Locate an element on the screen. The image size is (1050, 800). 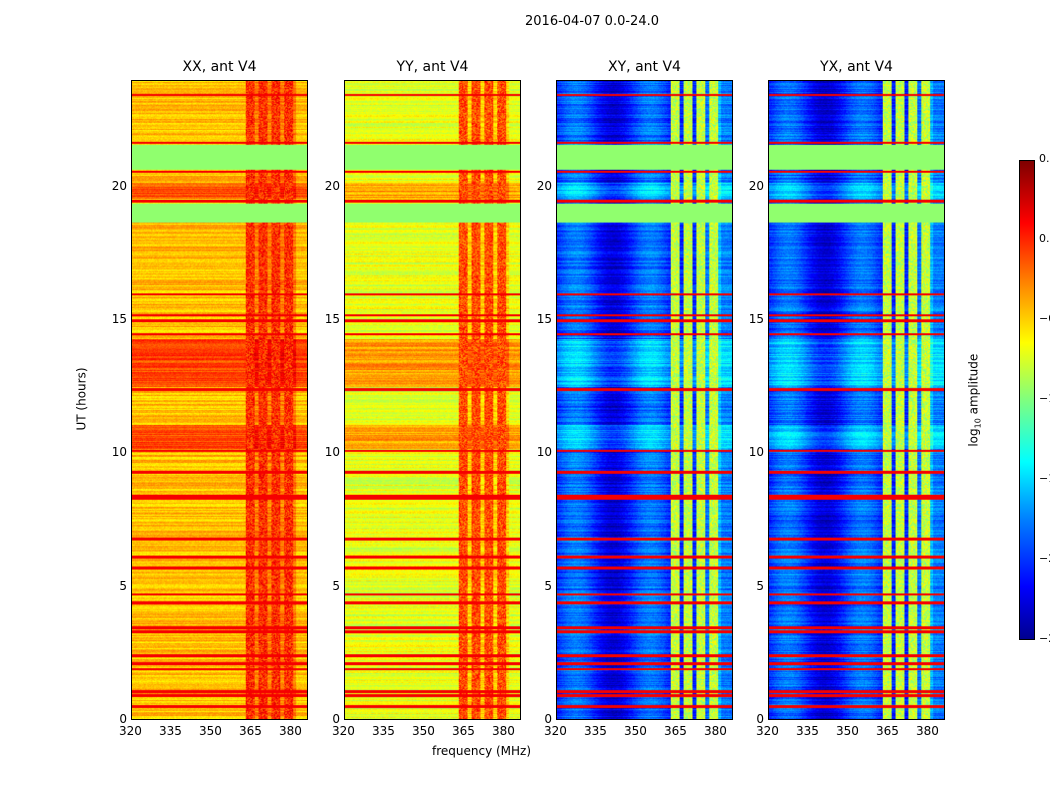
colorbar-label-sub: 10 is located at coordinates (978, 423).